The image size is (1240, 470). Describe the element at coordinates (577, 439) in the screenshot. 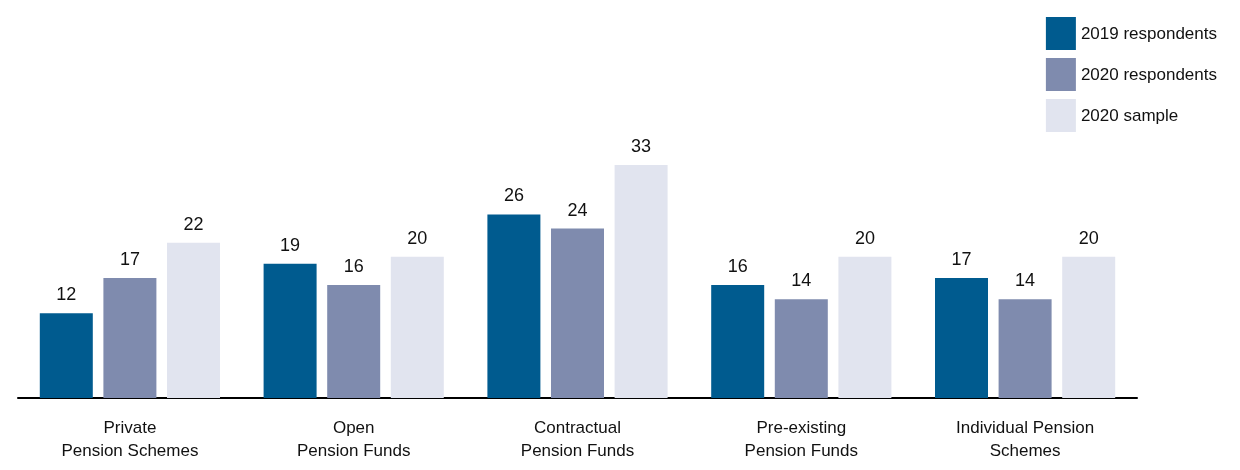

I see `x-tick-label: Contractual Pension Funds` at that location.